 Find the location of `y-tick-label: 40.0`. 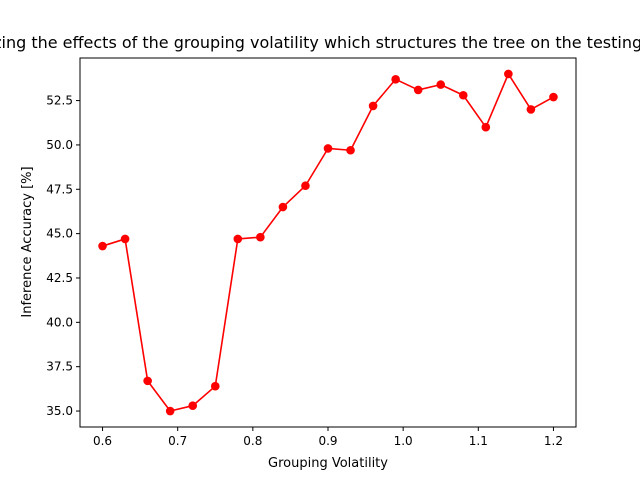

y-tick-label: 40.0 is located at coordinates (59, 322).